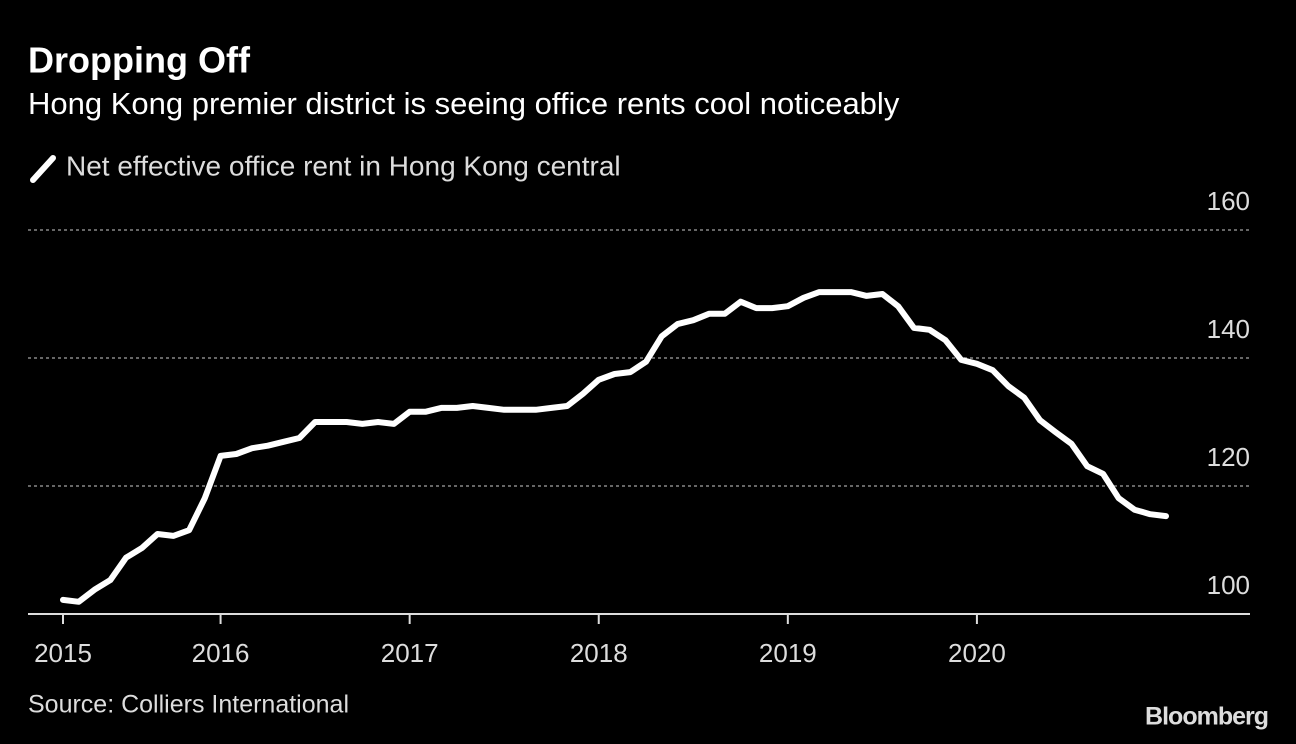 The image size is (1296, 744). What do you see at coordinates (139, 60) in the screenshot?
I see `chart-title: Dropping Off` at bounding box center [139, 60].